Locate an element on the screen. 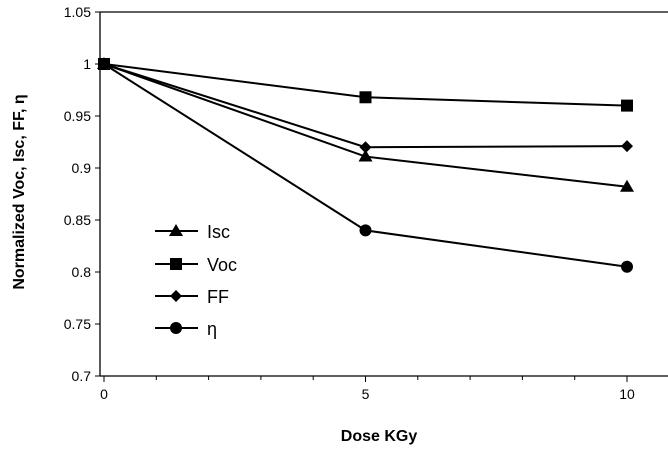 This screenshot has height=449, width=668. legend-item: FF is located at coordinates (192, 297).